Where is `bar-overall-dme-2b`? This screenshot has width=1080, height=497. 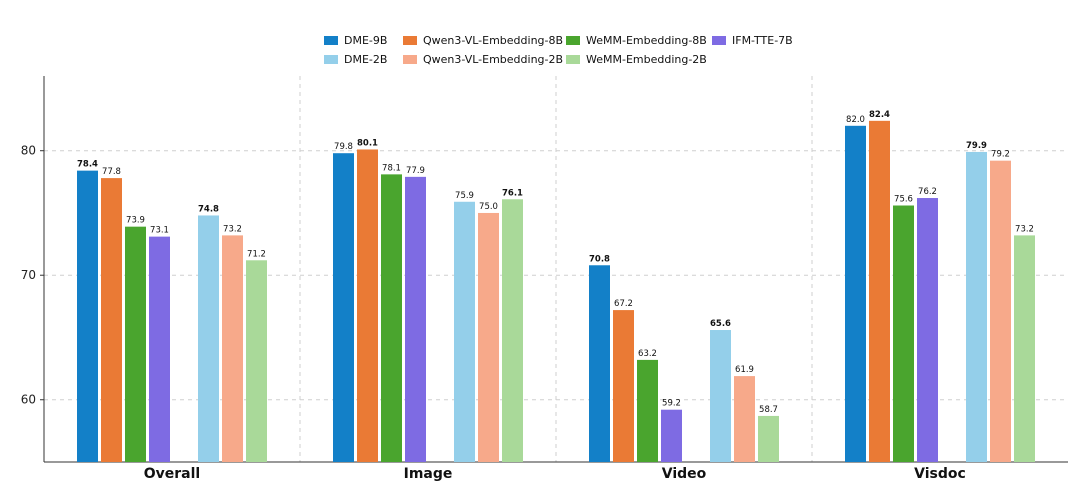 bar-overall-dme-2b is located at coordinates (208, 338).